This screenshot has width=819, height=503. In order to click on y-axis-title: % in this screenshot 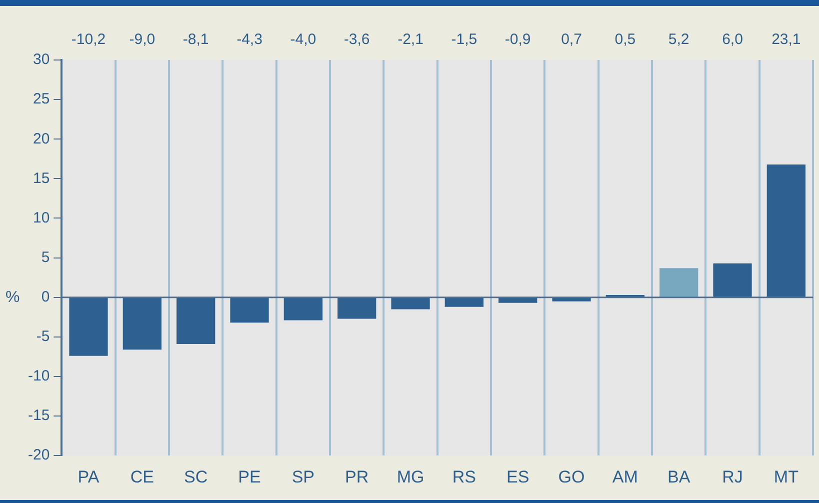, I will do `click(12, 297)`.